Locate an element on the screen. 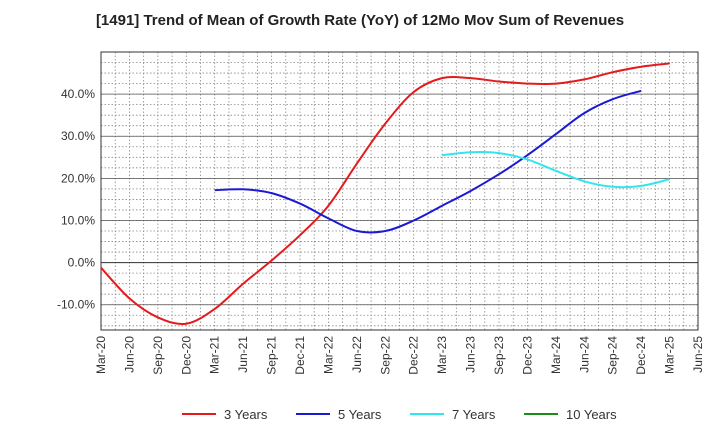 The image size is (720, 440). x-tick-label: Sep-22 is located at coordinates (385, 355).